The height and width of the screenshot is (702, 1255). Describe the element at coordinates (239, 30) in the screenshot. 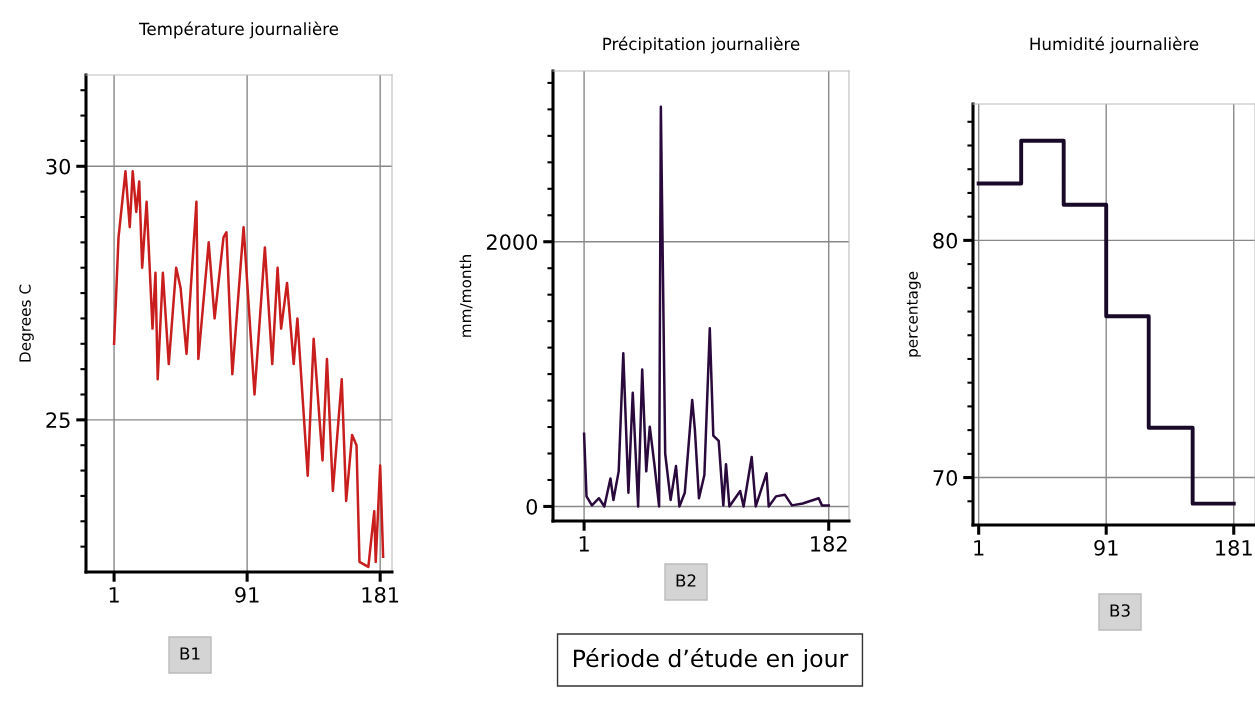

I see `chart-title: Température journalière` at that location.